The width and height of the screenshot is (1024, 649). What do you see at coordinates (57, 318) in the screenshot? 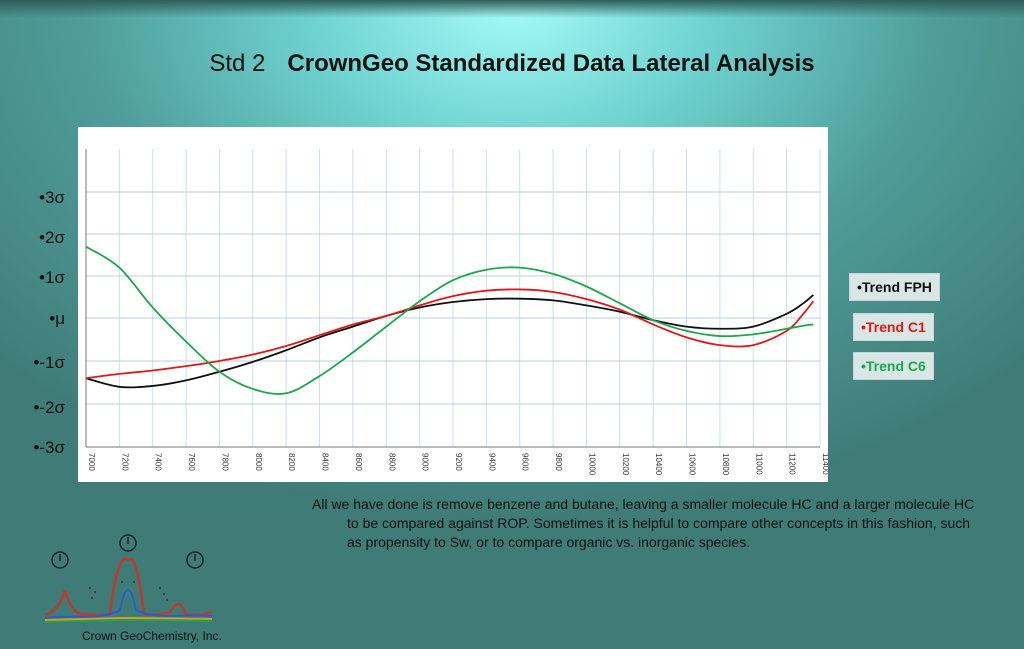
I see `sigma-label-mu: •μ` at bounding box center [57, 318].